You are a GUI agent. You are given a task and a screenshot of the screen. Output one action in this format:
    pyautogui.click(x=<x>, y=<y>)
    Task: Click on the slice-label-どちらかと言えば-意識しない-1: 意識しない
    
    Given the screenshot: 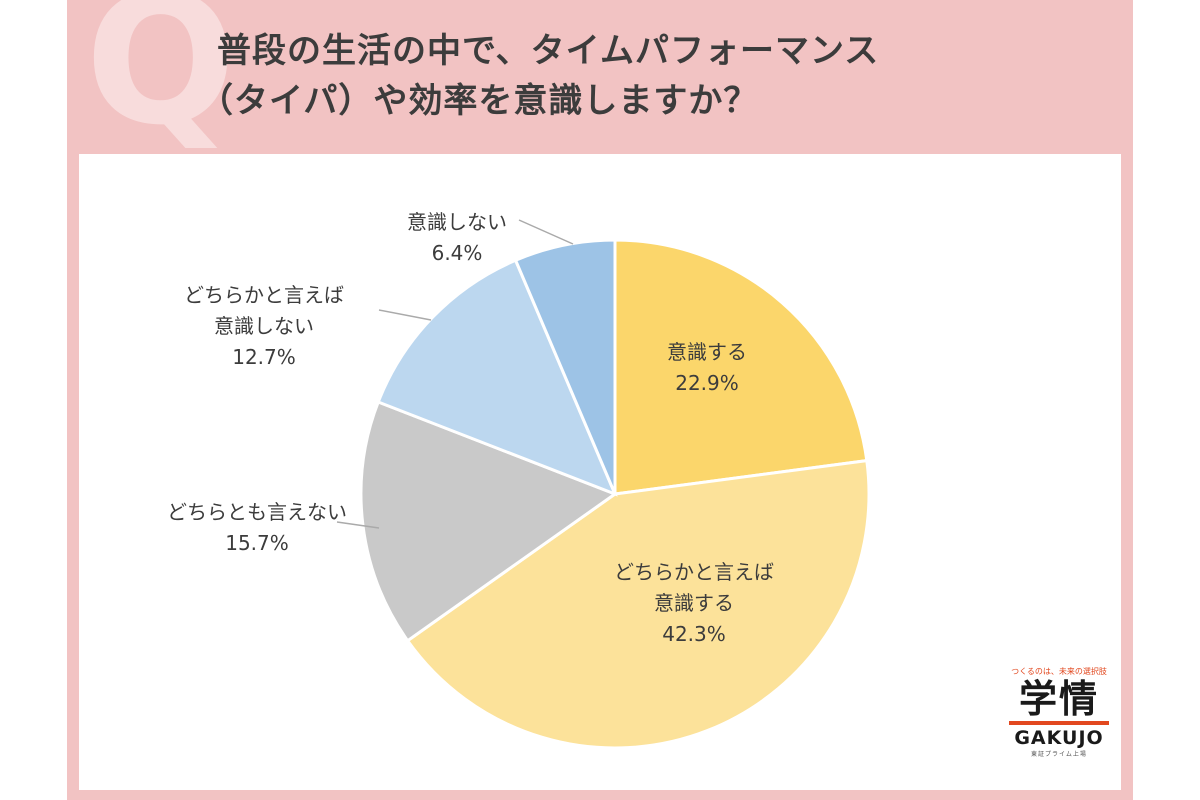 What is the action you would take?
    pyautogui.click(x=264, y=326)
    